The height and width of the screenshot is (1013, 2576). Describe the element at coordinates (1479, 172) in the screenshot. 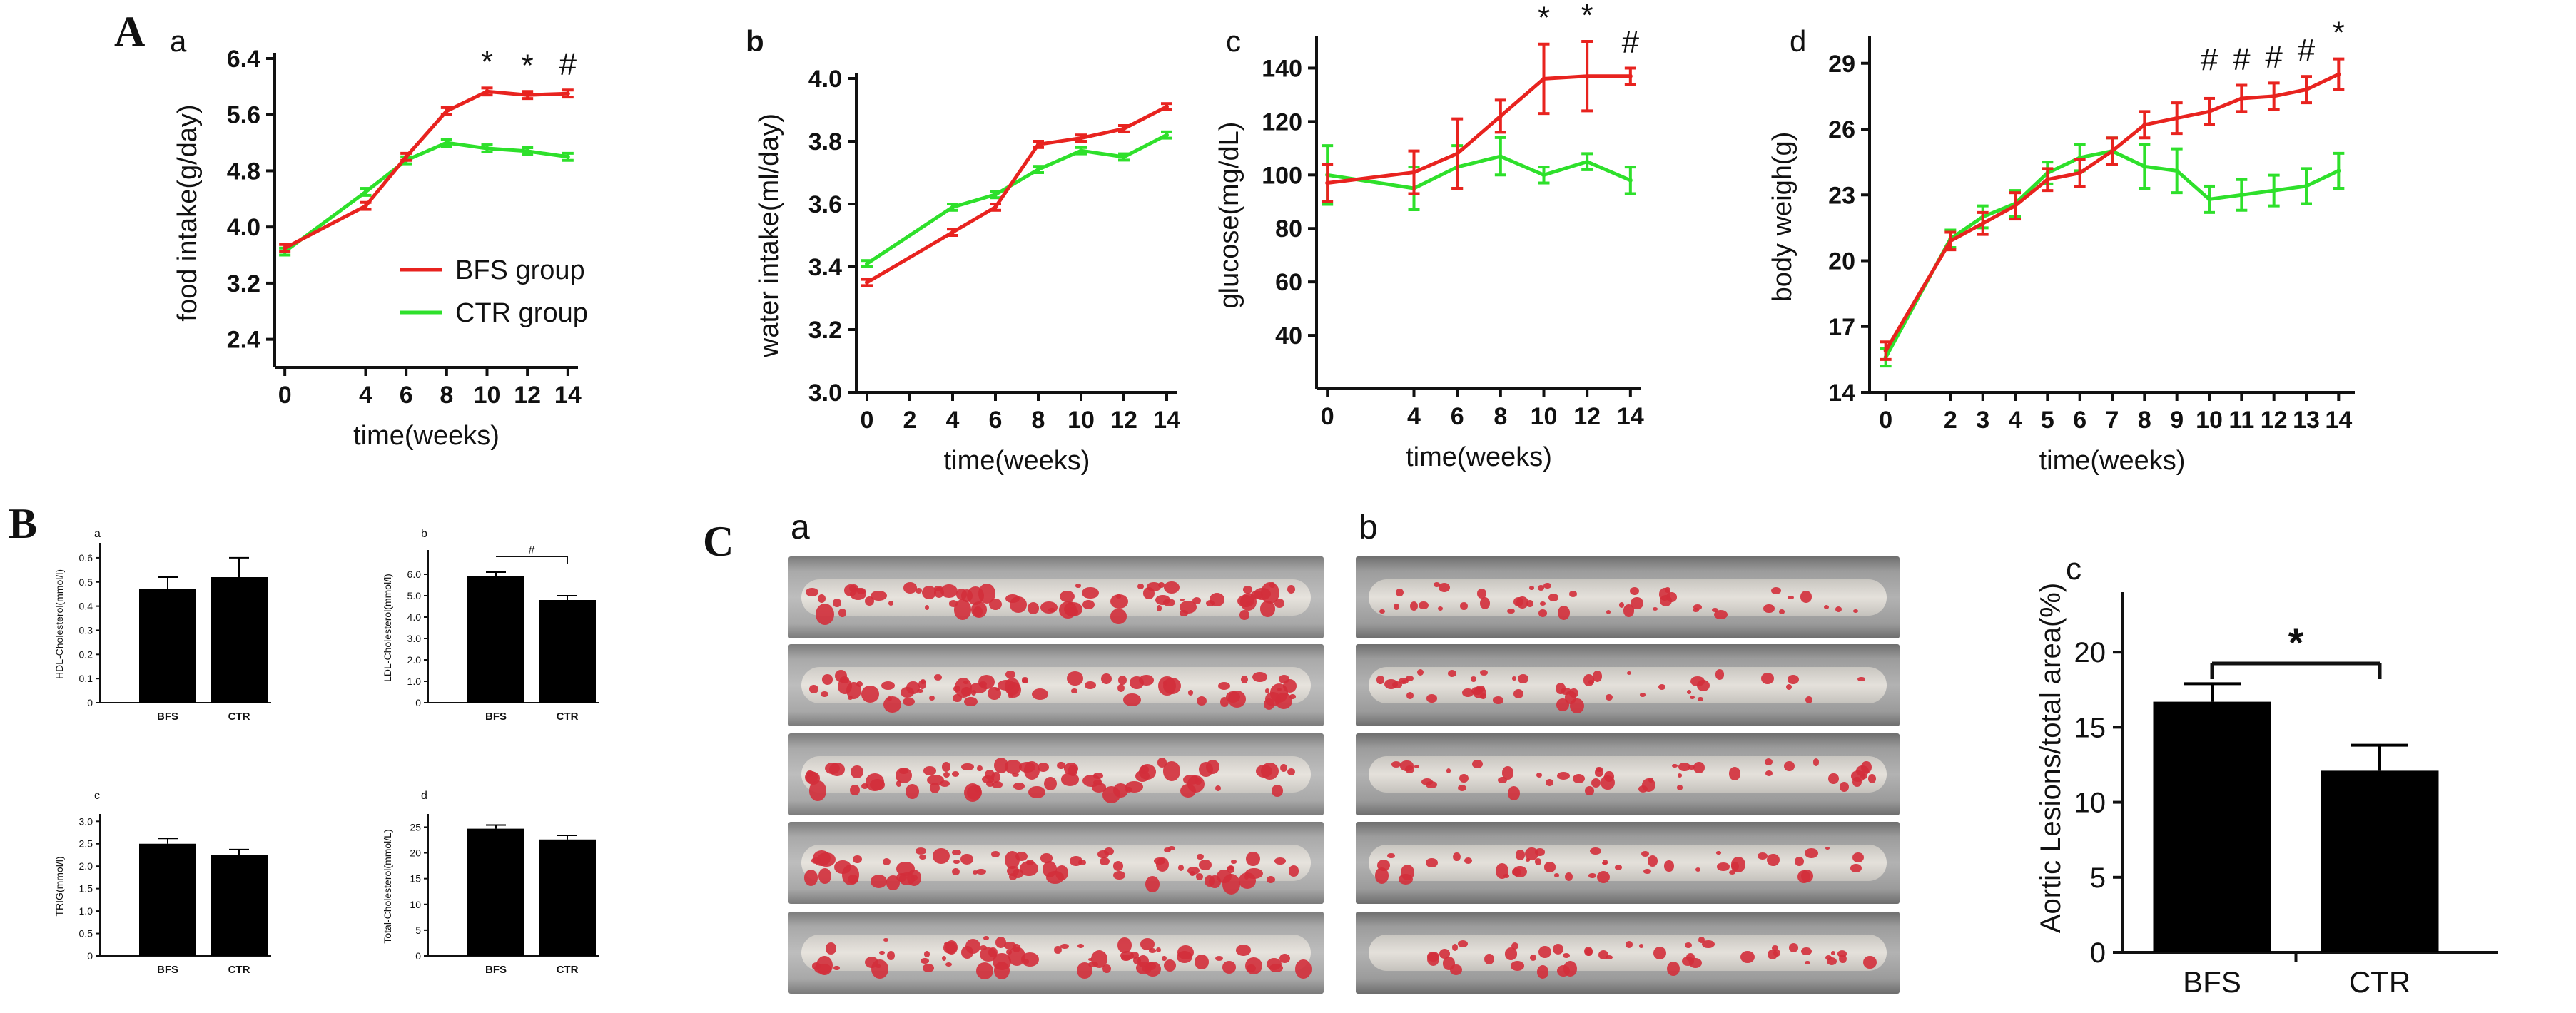

I see `series-line-ctr` at that location.